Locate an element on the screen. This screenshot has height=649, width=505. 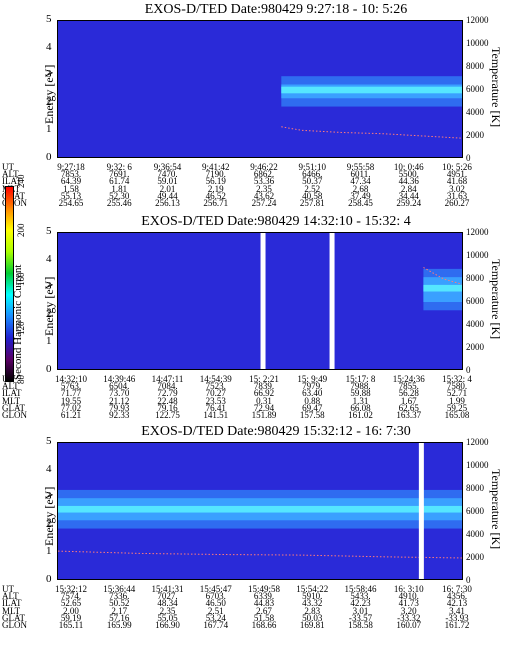
orbit-value: 16: 3:10 is located at coordinates (408, 589).